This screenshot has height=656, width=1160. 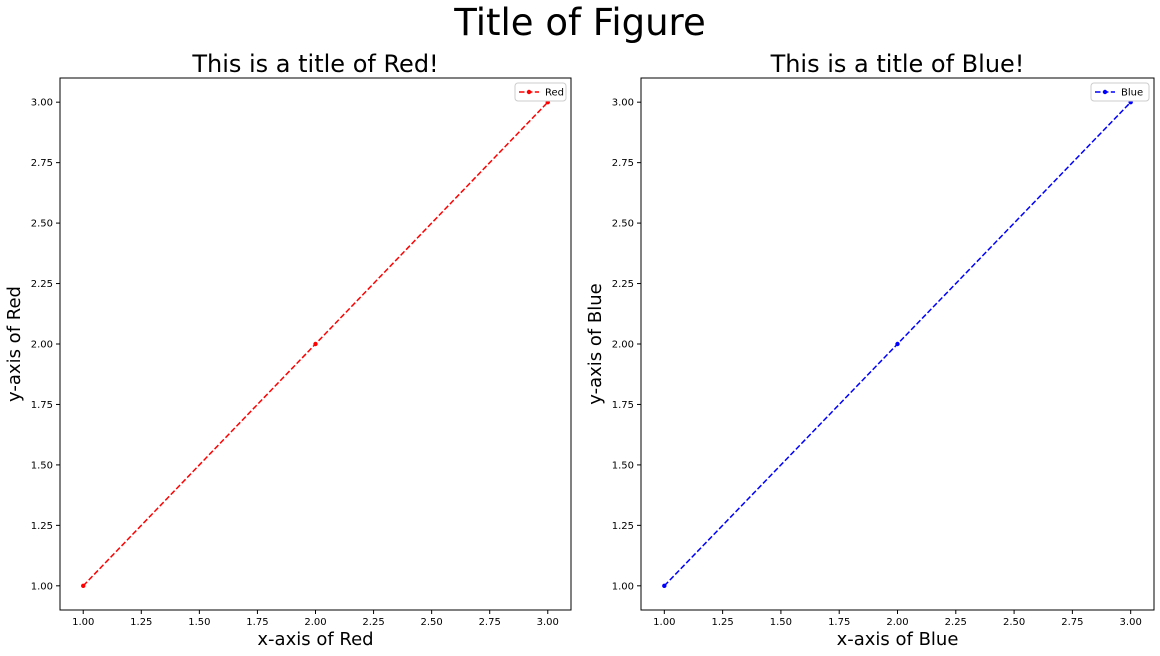 What do you see at coordinates (554, 93) in the screenshot?
I see `chart-1-legend-label: Red` at bounding box center [554, 93].